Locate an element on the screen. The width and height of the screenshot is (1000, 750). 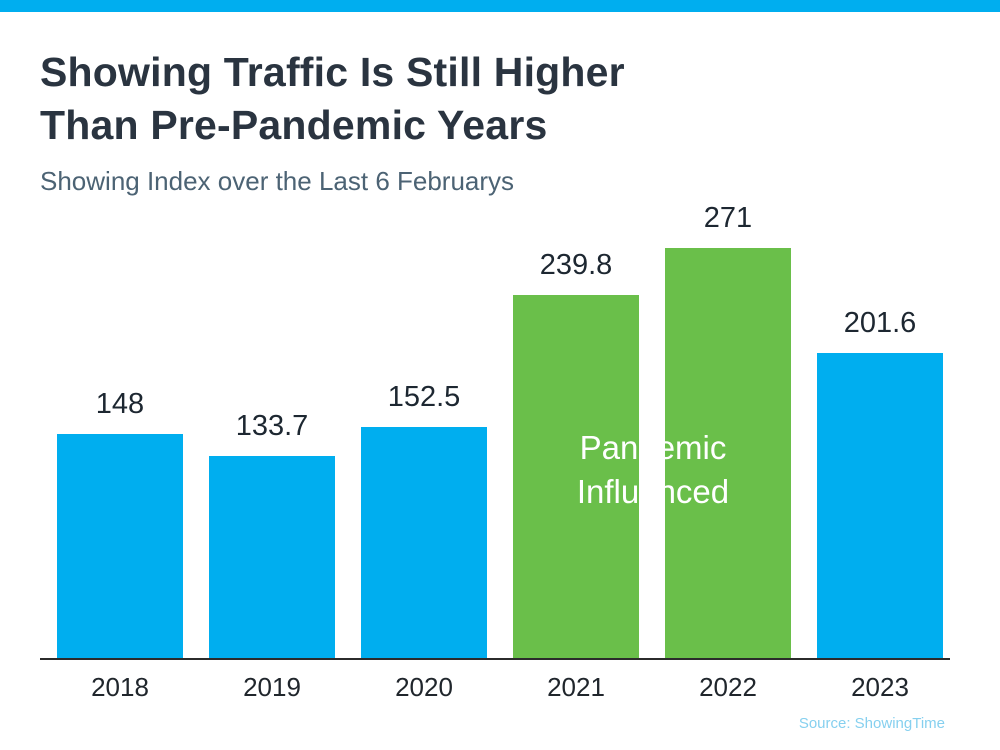
source-attribution: Source: ShowingTime is located at coordinates (871, 723).